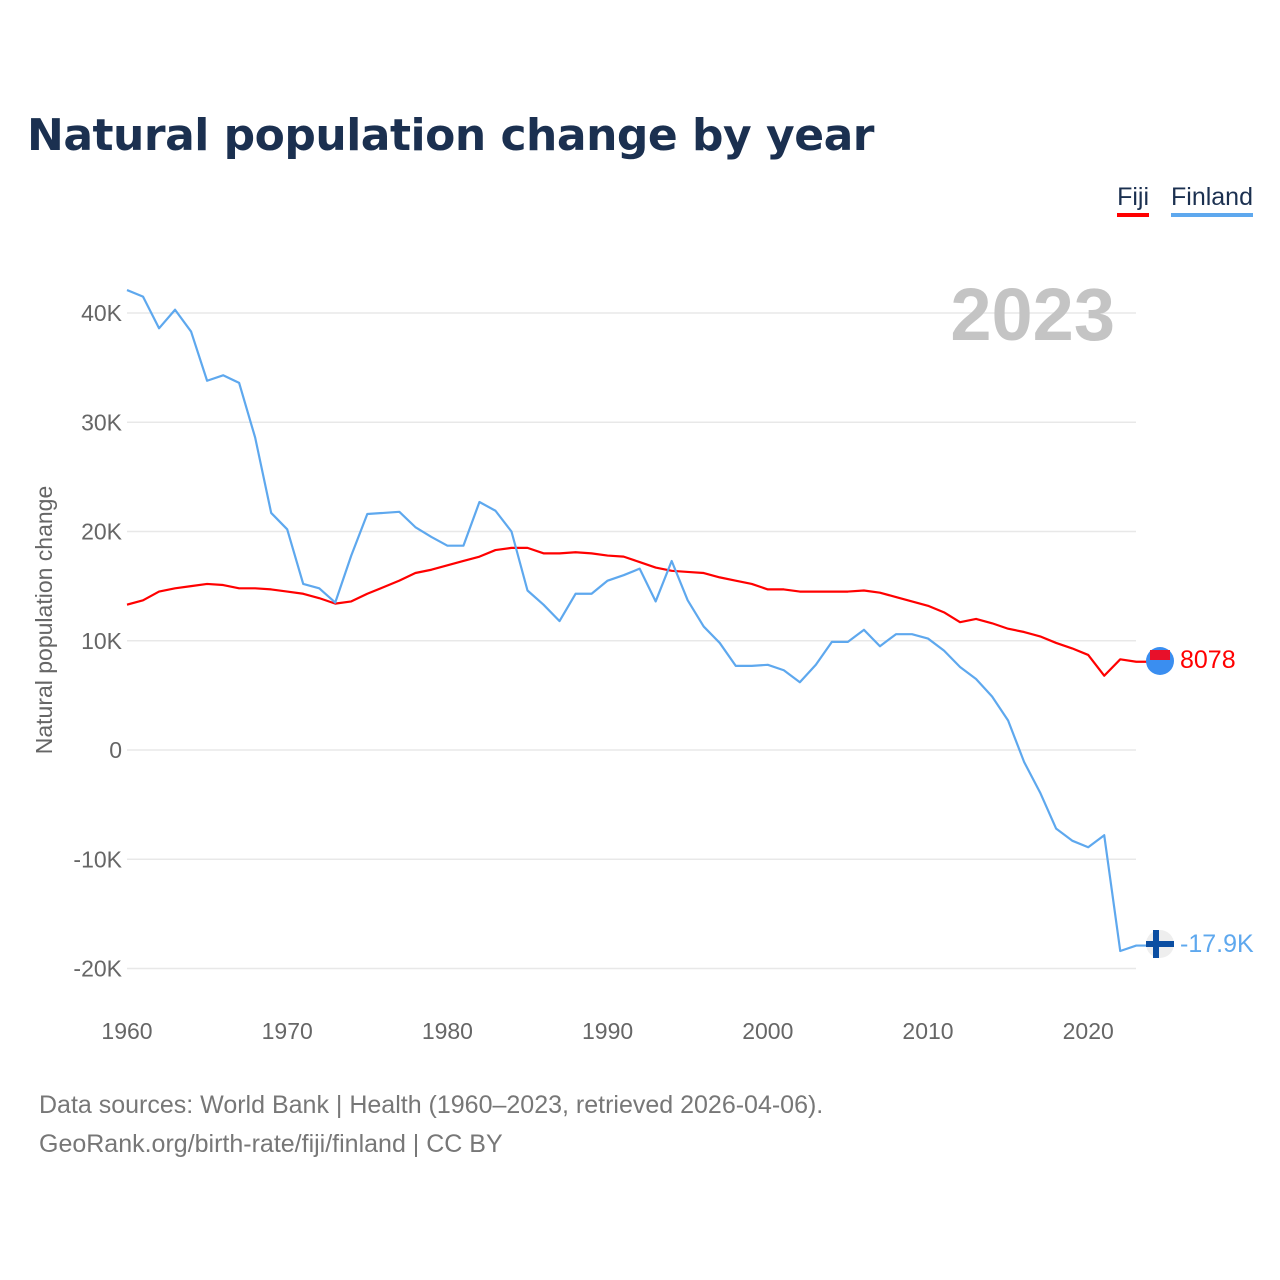 This screenshot has width=1280, height=1280. What do you see at coordinates (1088, 1031) in the screenshot?
I see `x-tick-label: 2020` at bounding box center [1088, 1031].